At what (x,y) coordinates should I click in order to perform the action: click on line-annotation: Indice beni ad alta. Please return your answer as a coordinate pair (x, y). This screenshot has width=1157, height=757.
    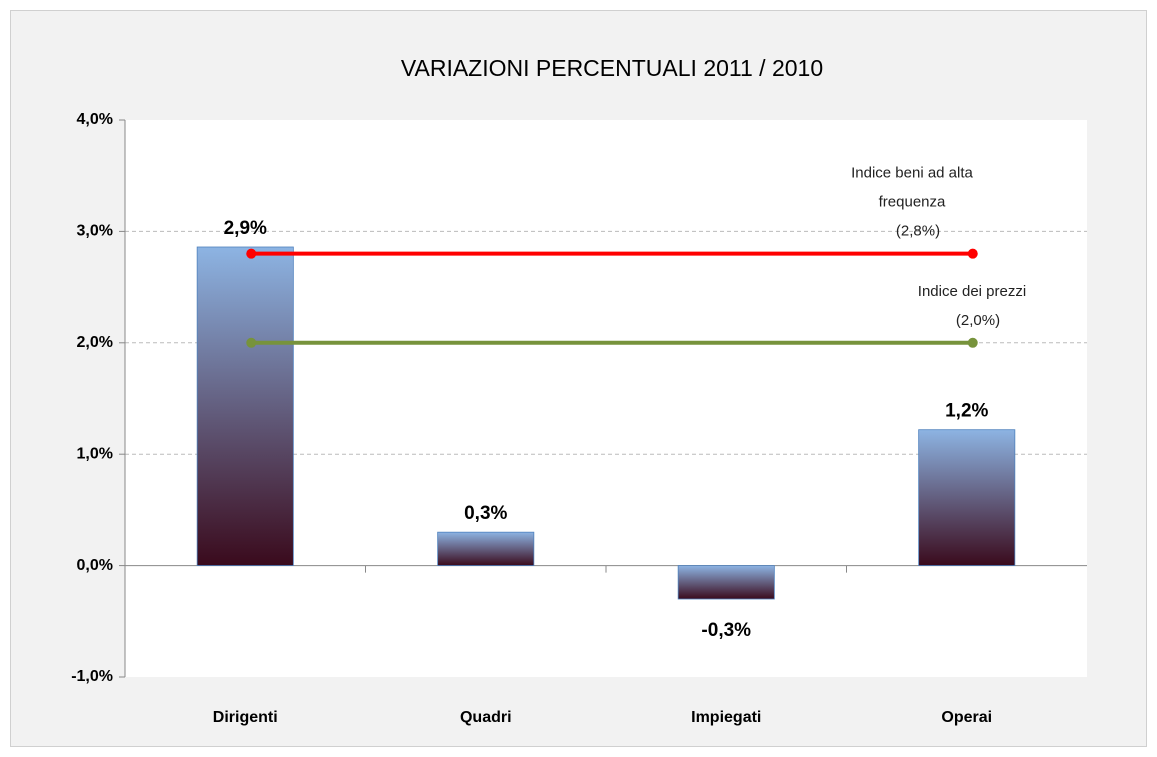
    Looking at the image, I should click on (912, 173).